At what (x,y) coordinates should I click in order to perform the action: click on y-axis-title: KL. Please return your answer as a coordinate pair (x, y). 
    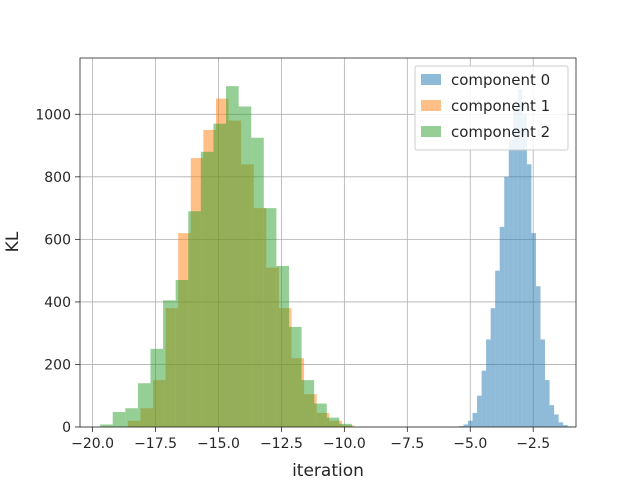
    Looking at the image, I should click on (13, 241).